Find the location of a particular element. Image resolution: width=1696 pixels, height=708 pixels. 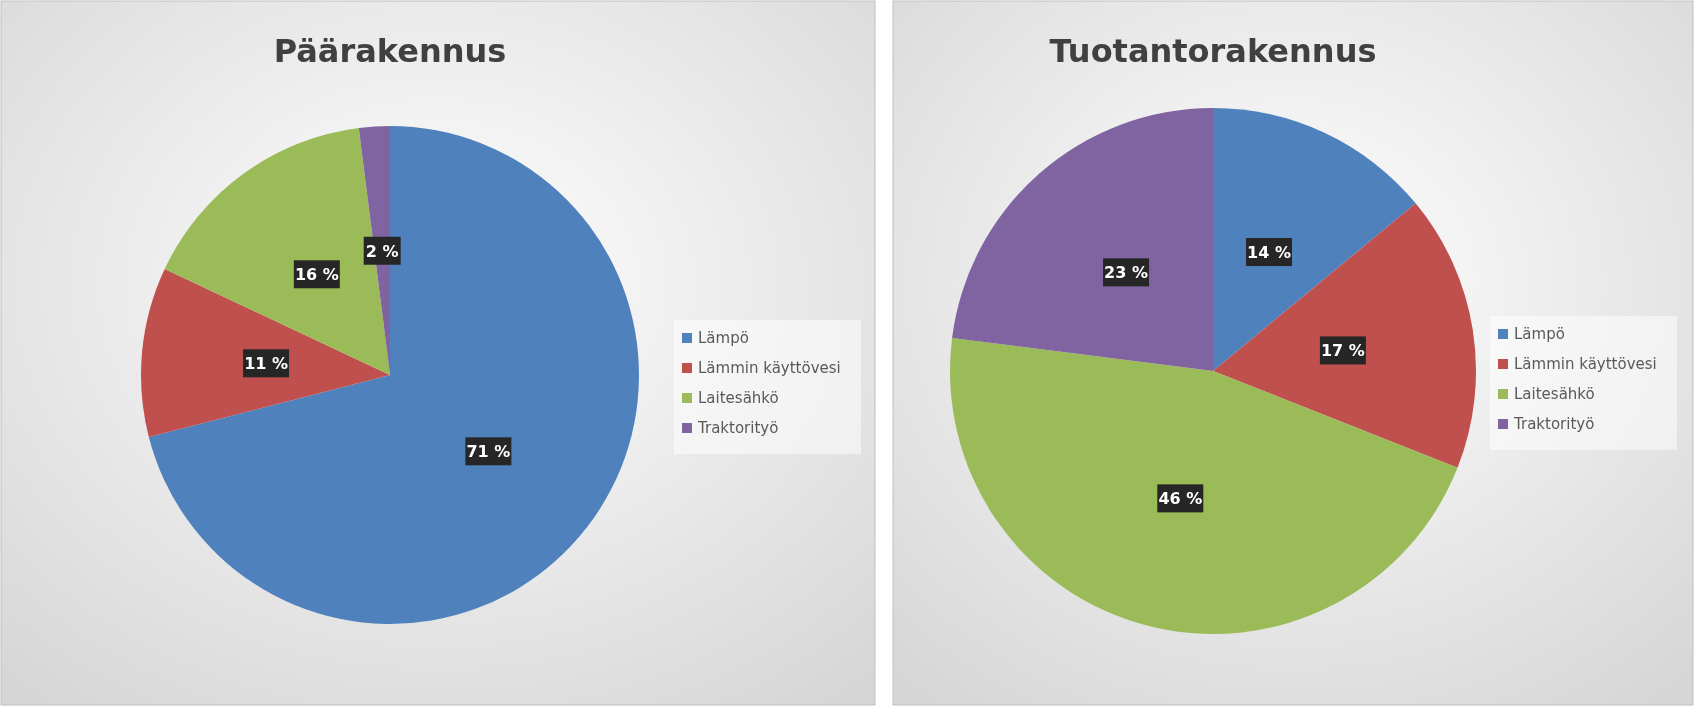

data-label: 2 % is located at coordinates (382, 251).